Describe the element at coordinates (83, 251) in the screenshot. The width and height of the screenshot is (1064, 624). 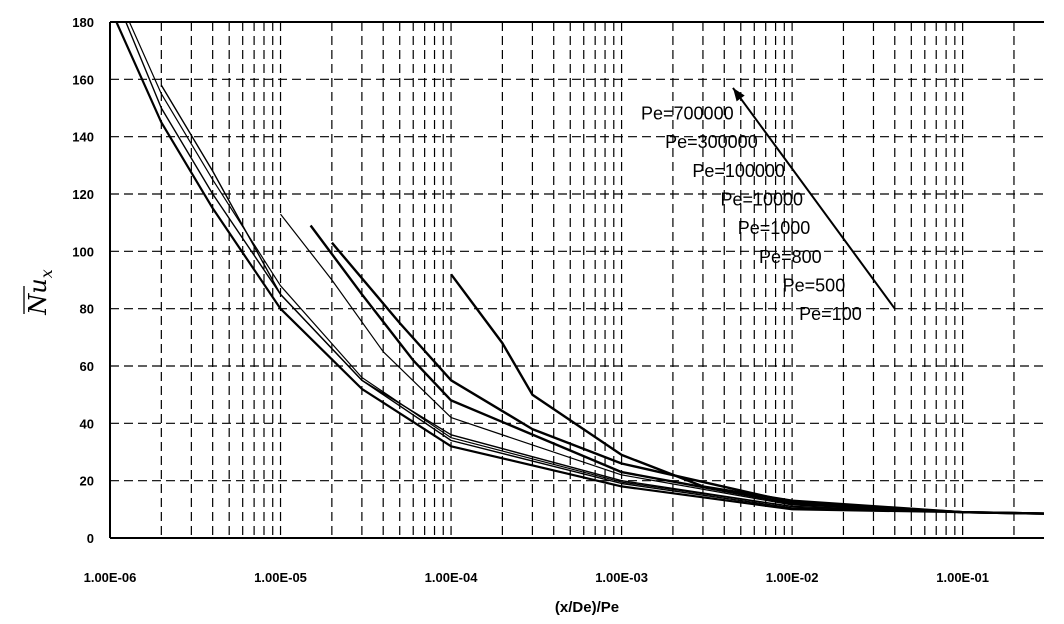
I see `y-tick-label: 100` at that location.